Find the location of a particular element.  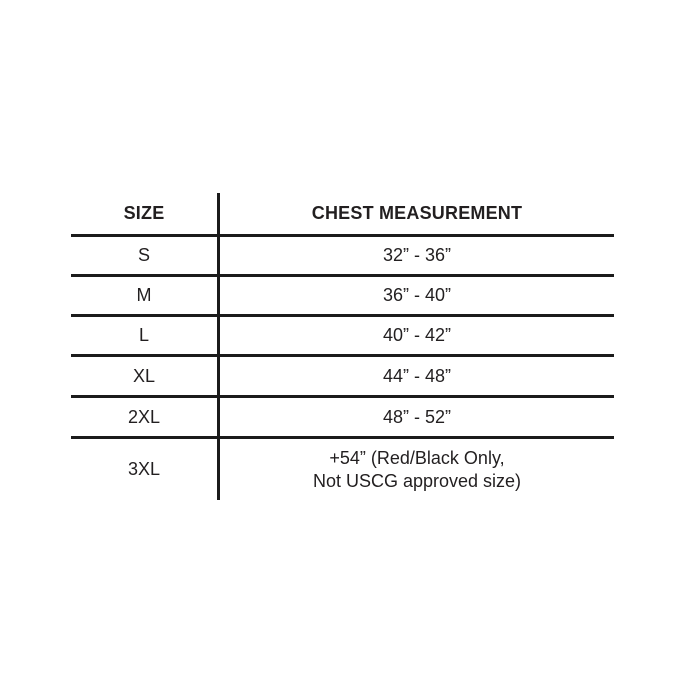

chest-3xl-note-line2: Not USCG approved size) is located at coordinates (417, 480).